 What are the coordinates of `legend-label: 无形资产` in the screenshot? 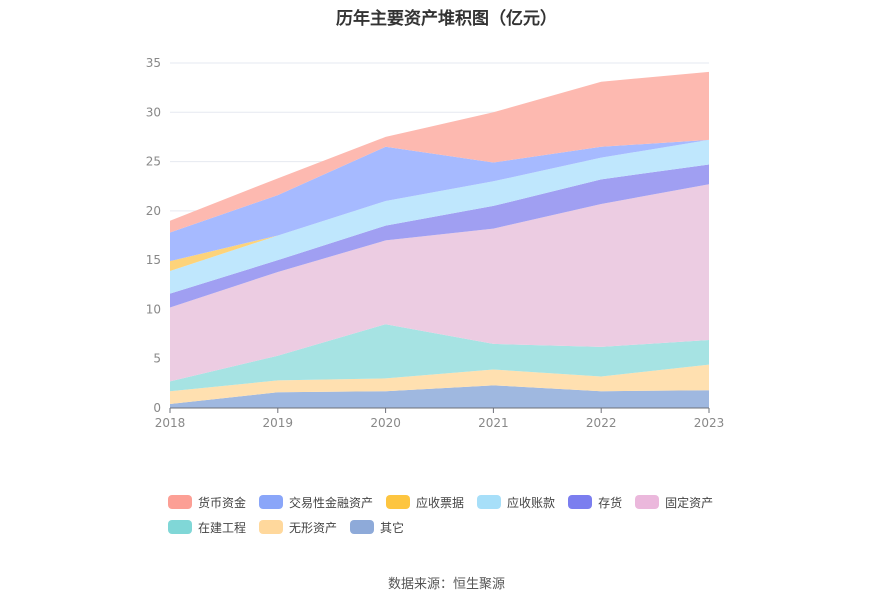 It's located at (313, 527).